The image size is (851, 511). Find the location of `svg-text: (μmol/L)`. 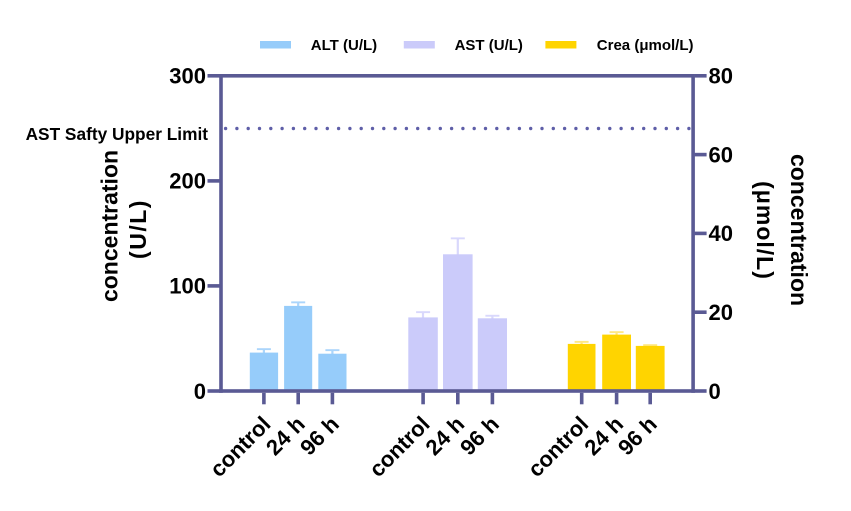

svg-text: (μmol/L) is located at coordinates (765, 230).